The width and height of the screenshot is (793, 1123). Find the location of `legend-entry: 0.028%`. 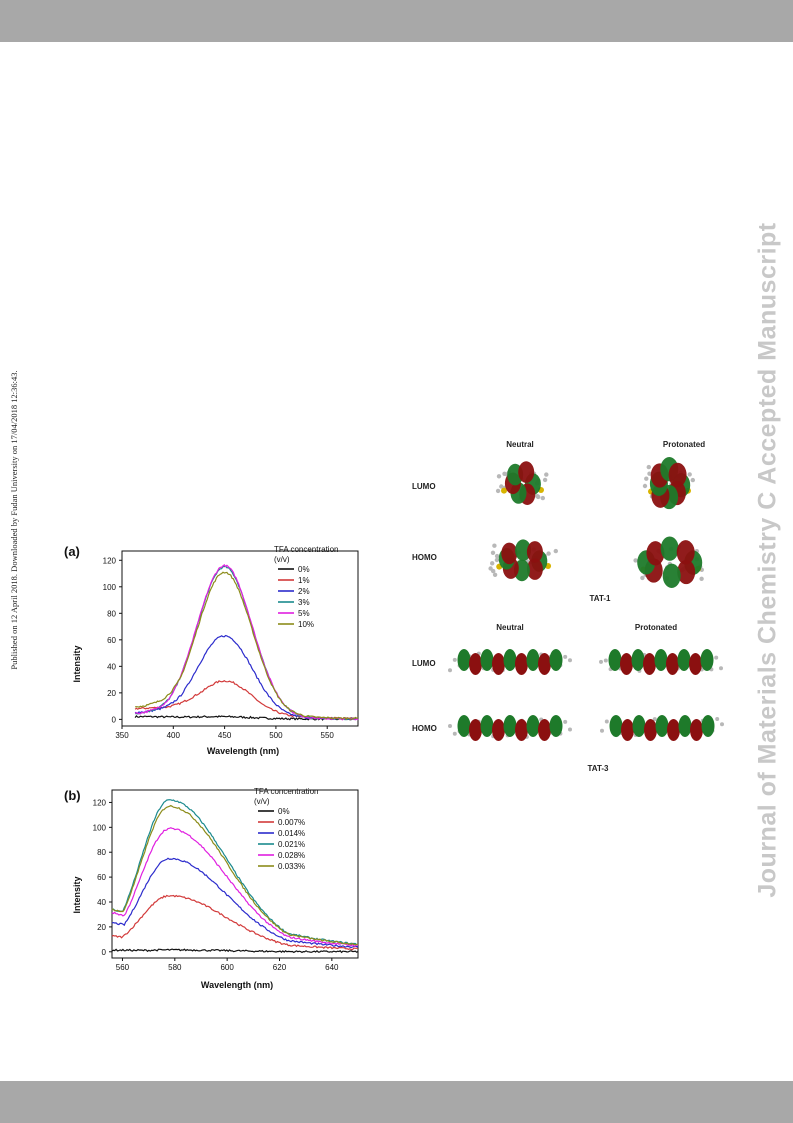

legend-entry: 0.028% is located at coordinates (291, 855).